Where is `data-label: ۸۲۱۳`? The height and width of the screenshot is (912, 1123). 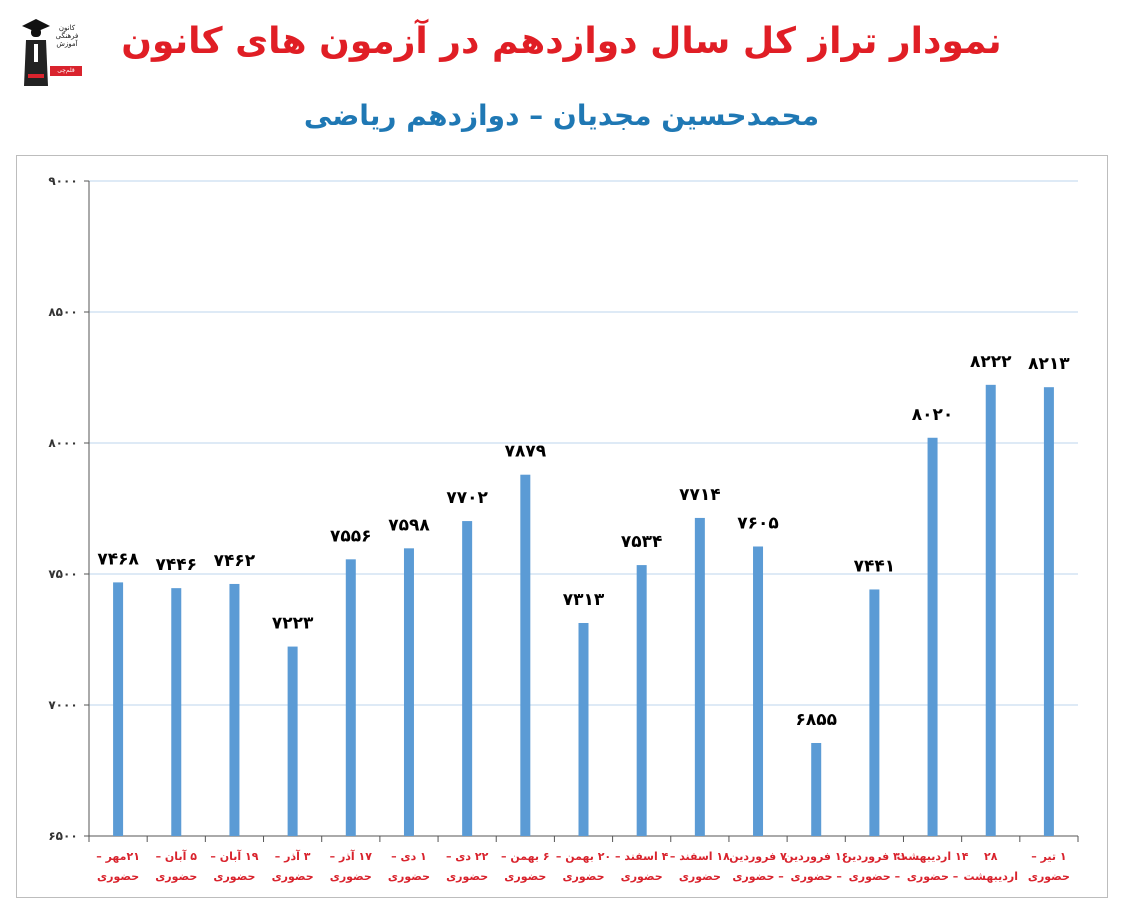
data-label: ۸۲۱۳ is located at coordinates (1049, 364).